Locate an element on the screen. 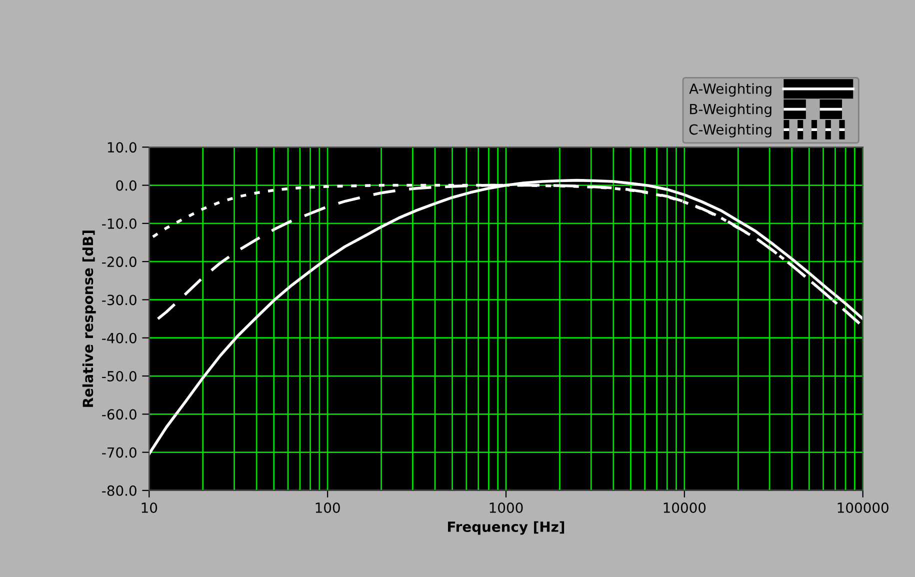 The height and width of the screenshot is (577, 915). x-tick-label: 100000 is located at coordinates (863, 508).